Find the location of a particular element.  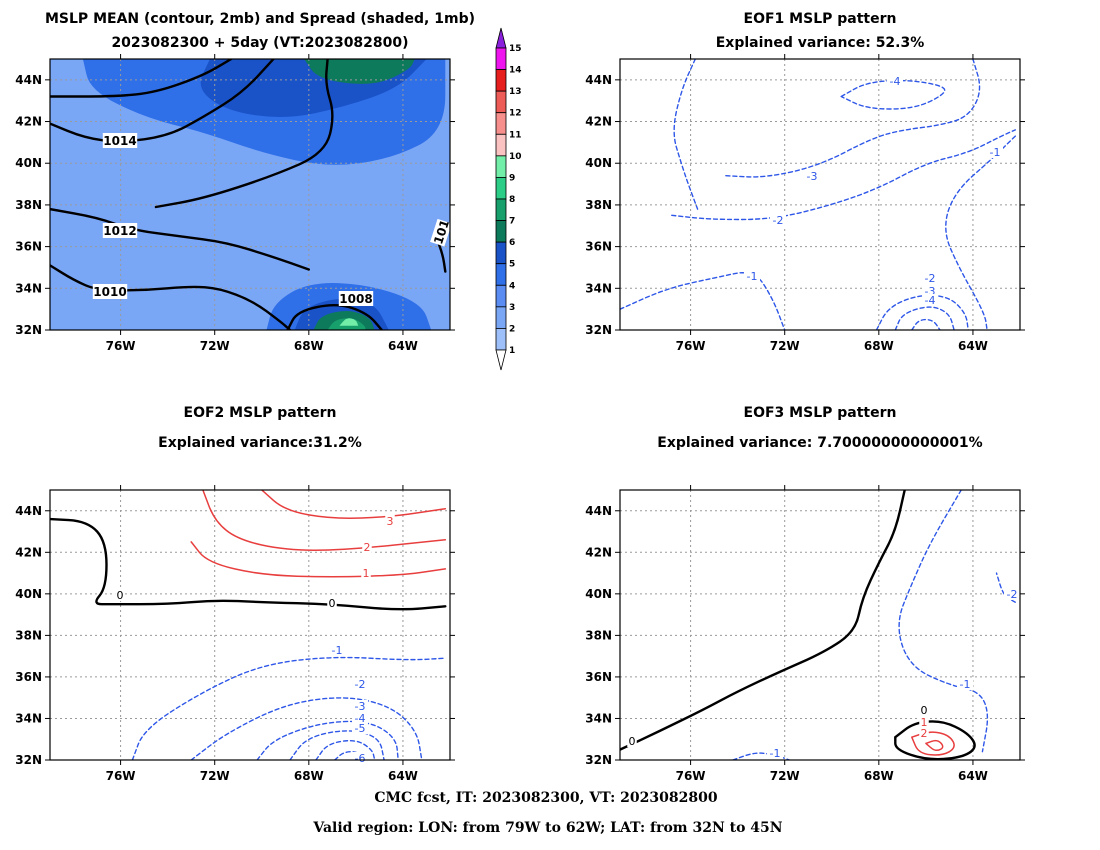

contour-label-5: -1 is located at coordinates (337, 650).